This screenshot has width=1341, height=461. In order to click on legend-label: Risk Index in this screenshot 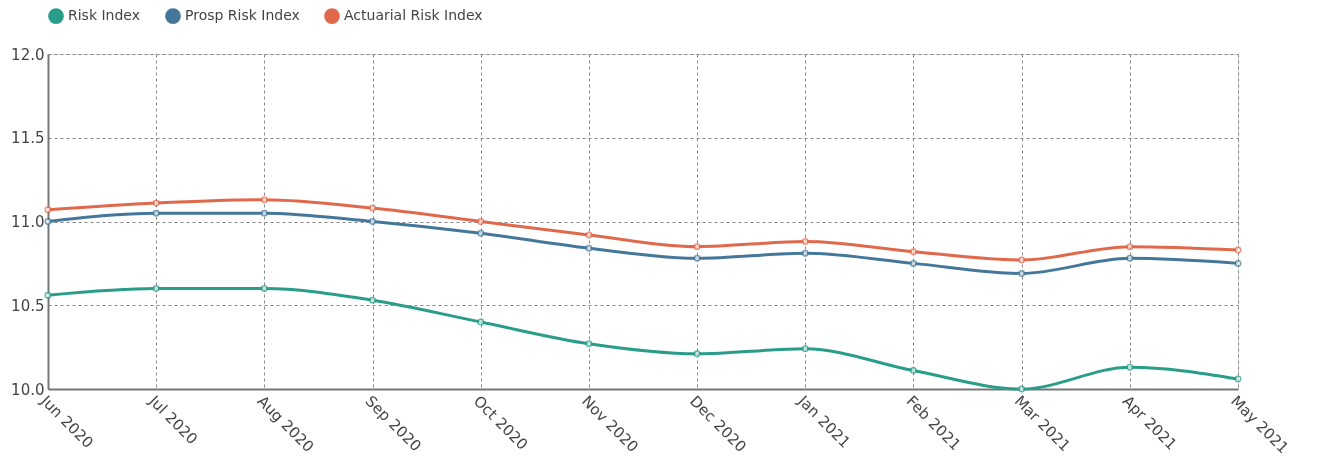, I will do `click(104, 15)`.